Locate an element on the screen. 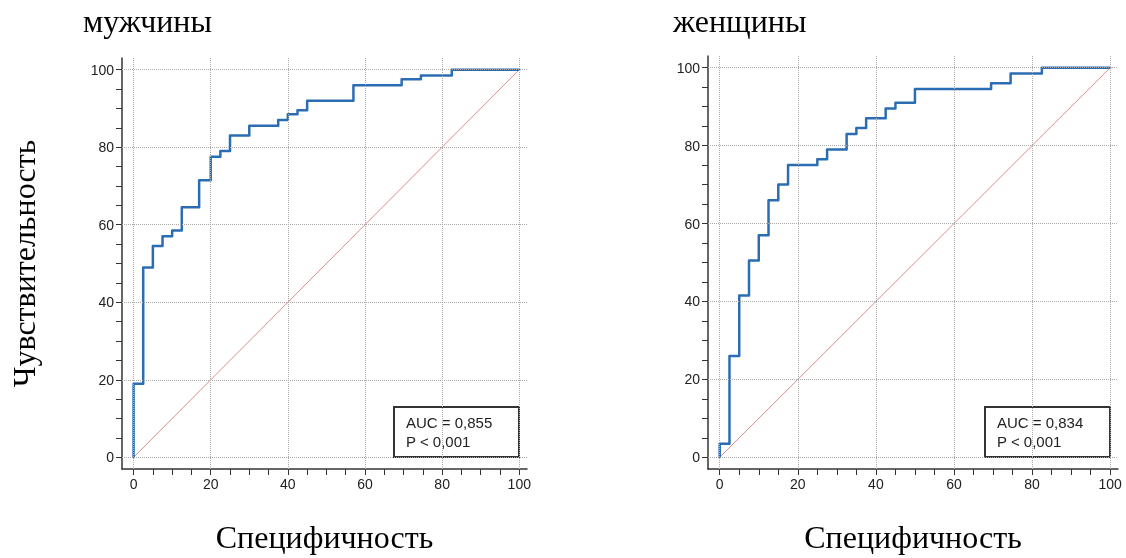 The width and height of the screenshot is (1126, 558). chart-title: мужчины is located at coordinates (147, 21).